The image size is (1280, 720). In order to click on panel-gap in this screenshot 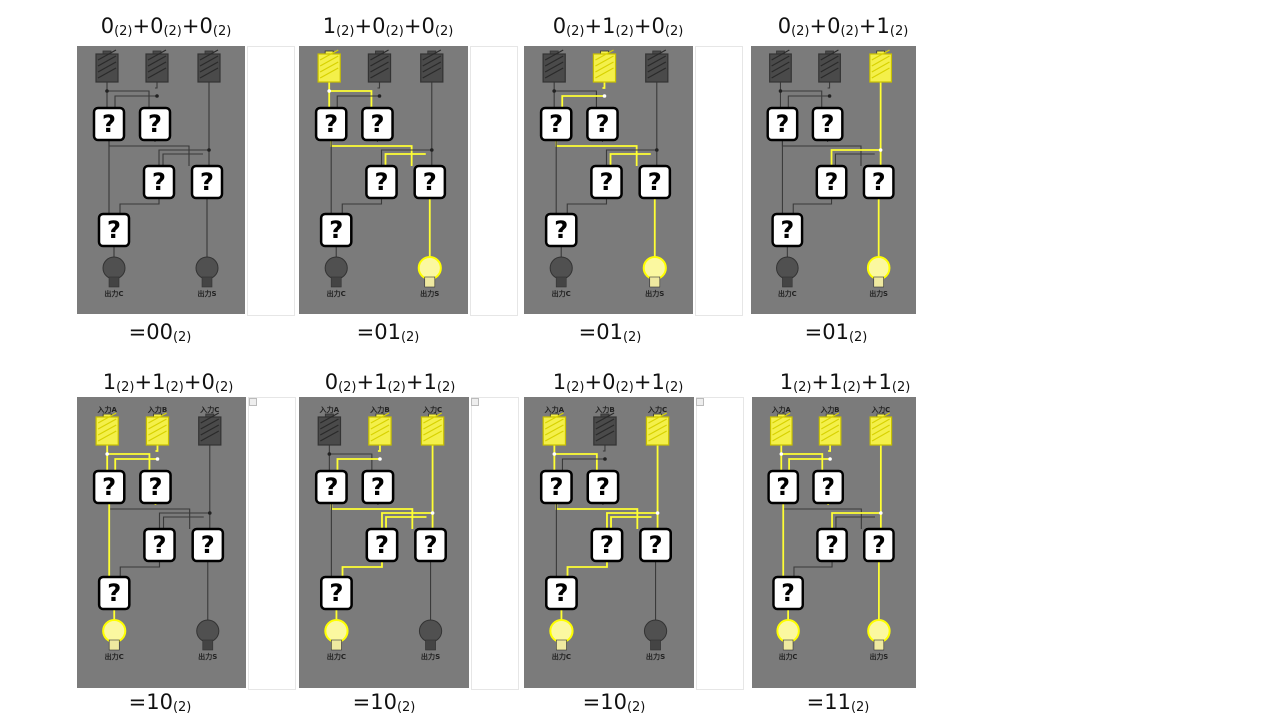, I will do `click(494, 181)`.